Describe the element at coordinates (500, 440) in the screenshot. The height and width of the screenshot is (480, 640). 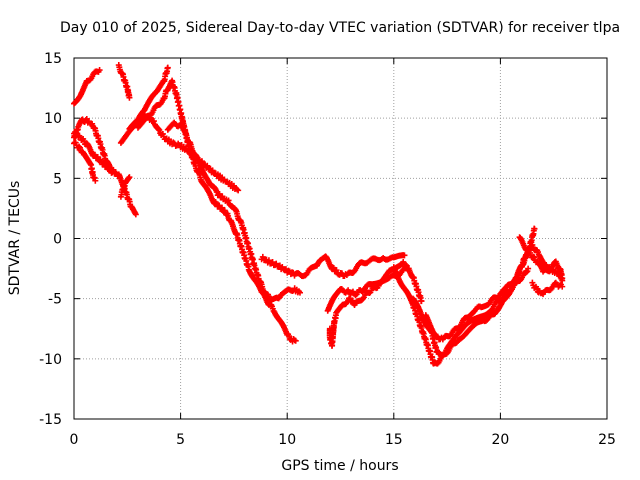
I see `x-tick-label: 20` at that location.